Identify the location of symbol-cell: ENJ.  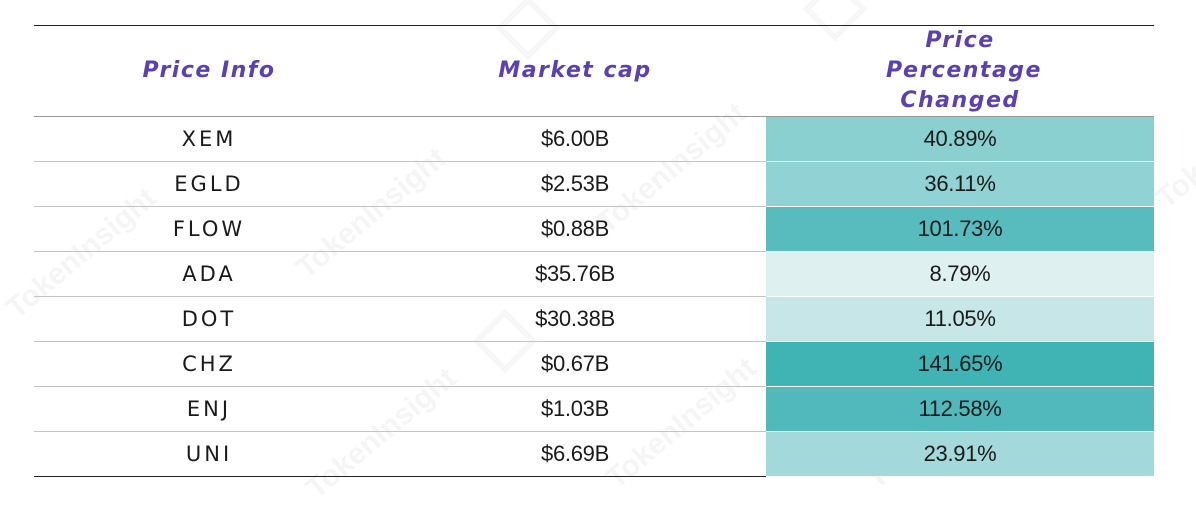
(209, 409).